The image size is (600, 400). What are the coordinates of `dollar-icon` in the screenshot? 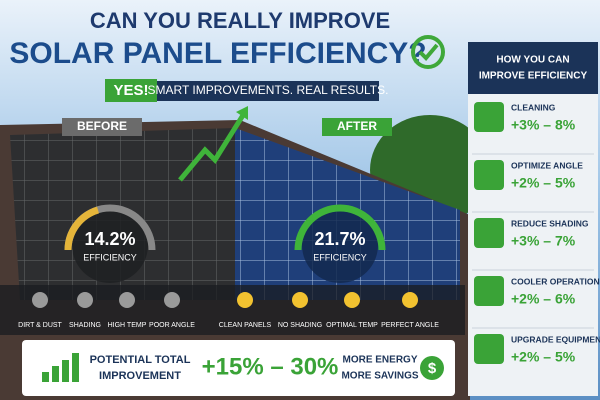 It's located at (432, 368).